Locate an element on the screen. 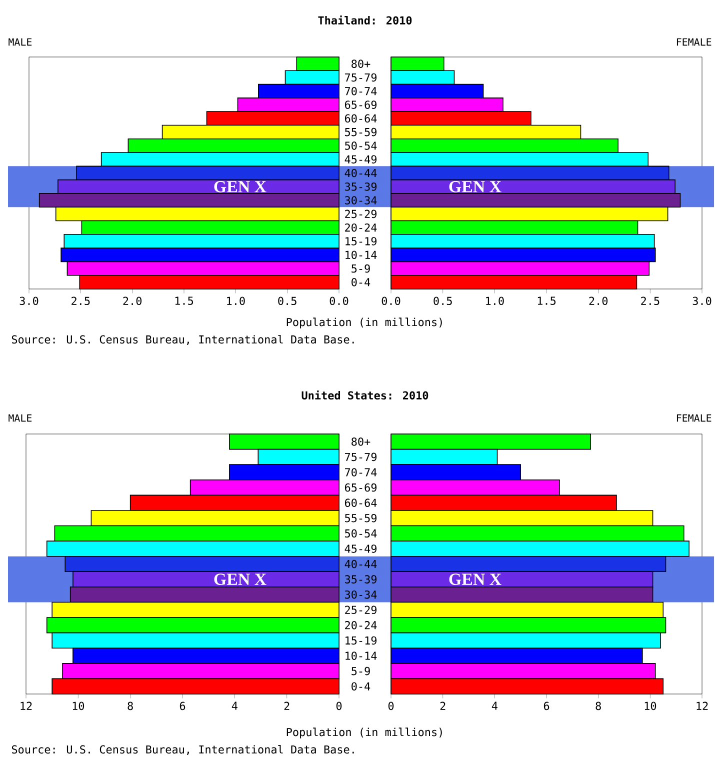  text: Thailand: 2010 is located at coordinates (365, 20).